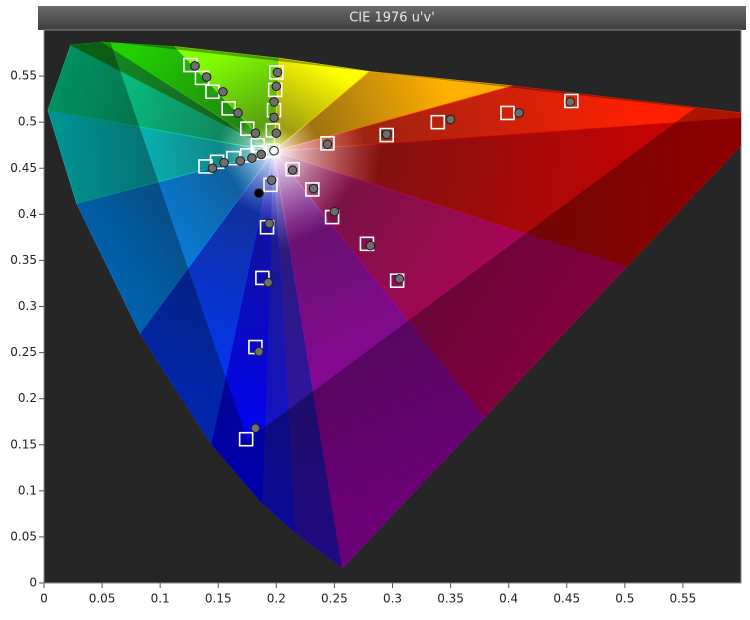  What do you see at coordinates (27, 122) in the screenshot?
I see `y-tick-label: 0.5` at bounding box center [27, 122].